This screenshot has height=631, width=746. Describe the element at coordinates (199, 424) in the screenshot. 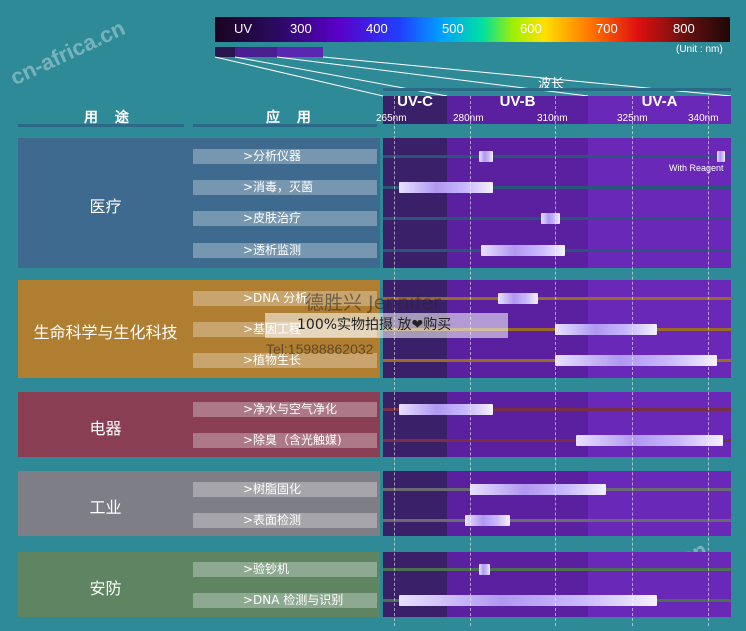

I see `category-block: 电器` at that location.